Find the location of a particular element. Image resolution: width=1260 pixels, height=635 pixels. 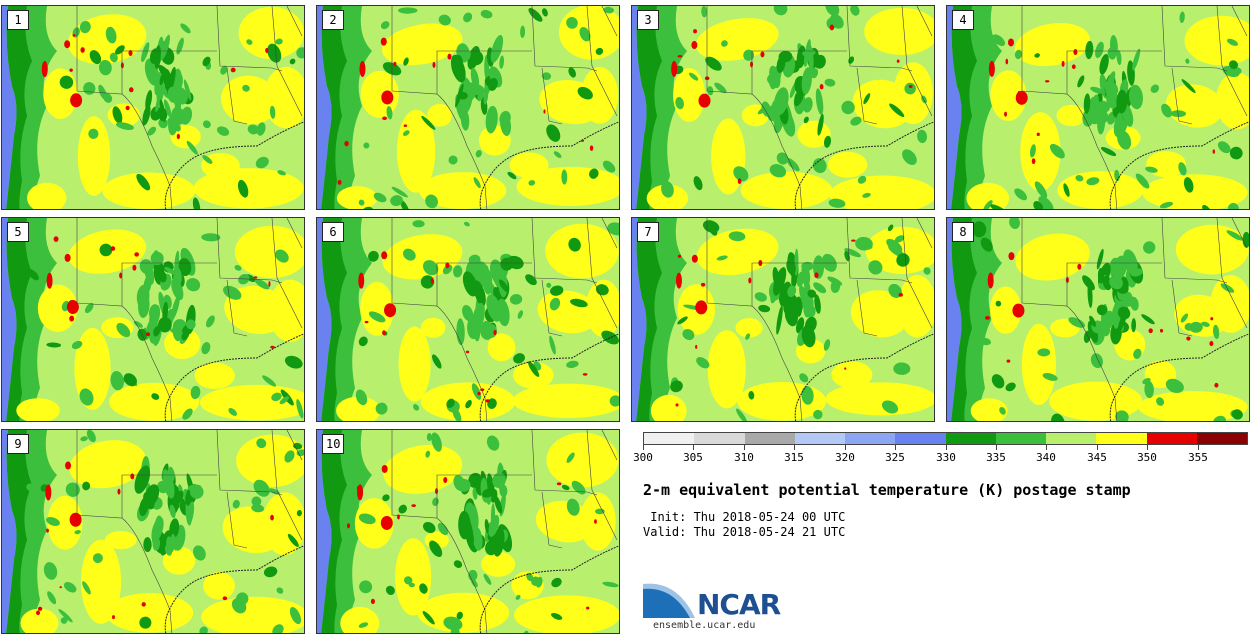

member-number-label: 8 is located at coordinates (963, 232).